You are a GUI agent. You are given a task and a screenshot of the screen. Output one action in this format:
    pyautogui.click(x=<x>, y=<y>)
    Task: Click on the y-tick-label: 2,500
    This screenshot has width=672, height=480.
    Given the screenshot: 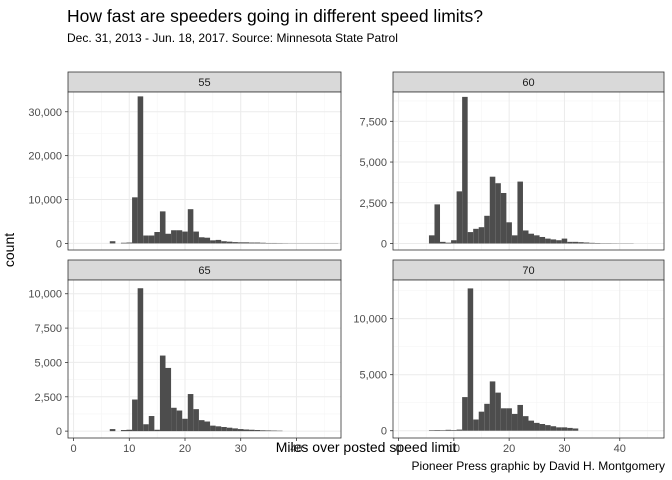 What is the action you would take?
    pyautogui.click(x=48, y=398)
    